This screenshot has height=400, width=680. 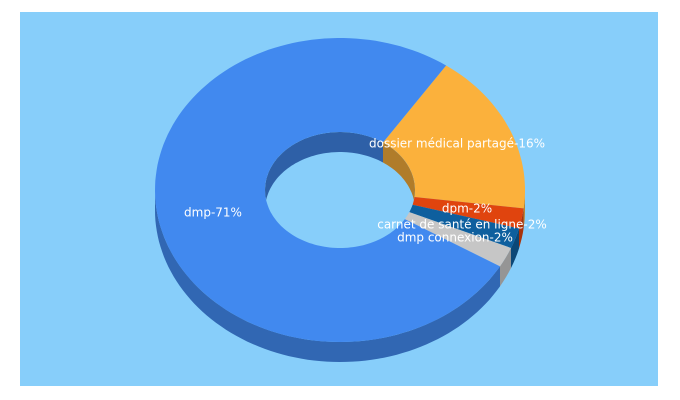 What do you see at coordinates (213, 213) in the screenshot?
I see `data-label: dmp-71%` at bounding box center [213, 213].